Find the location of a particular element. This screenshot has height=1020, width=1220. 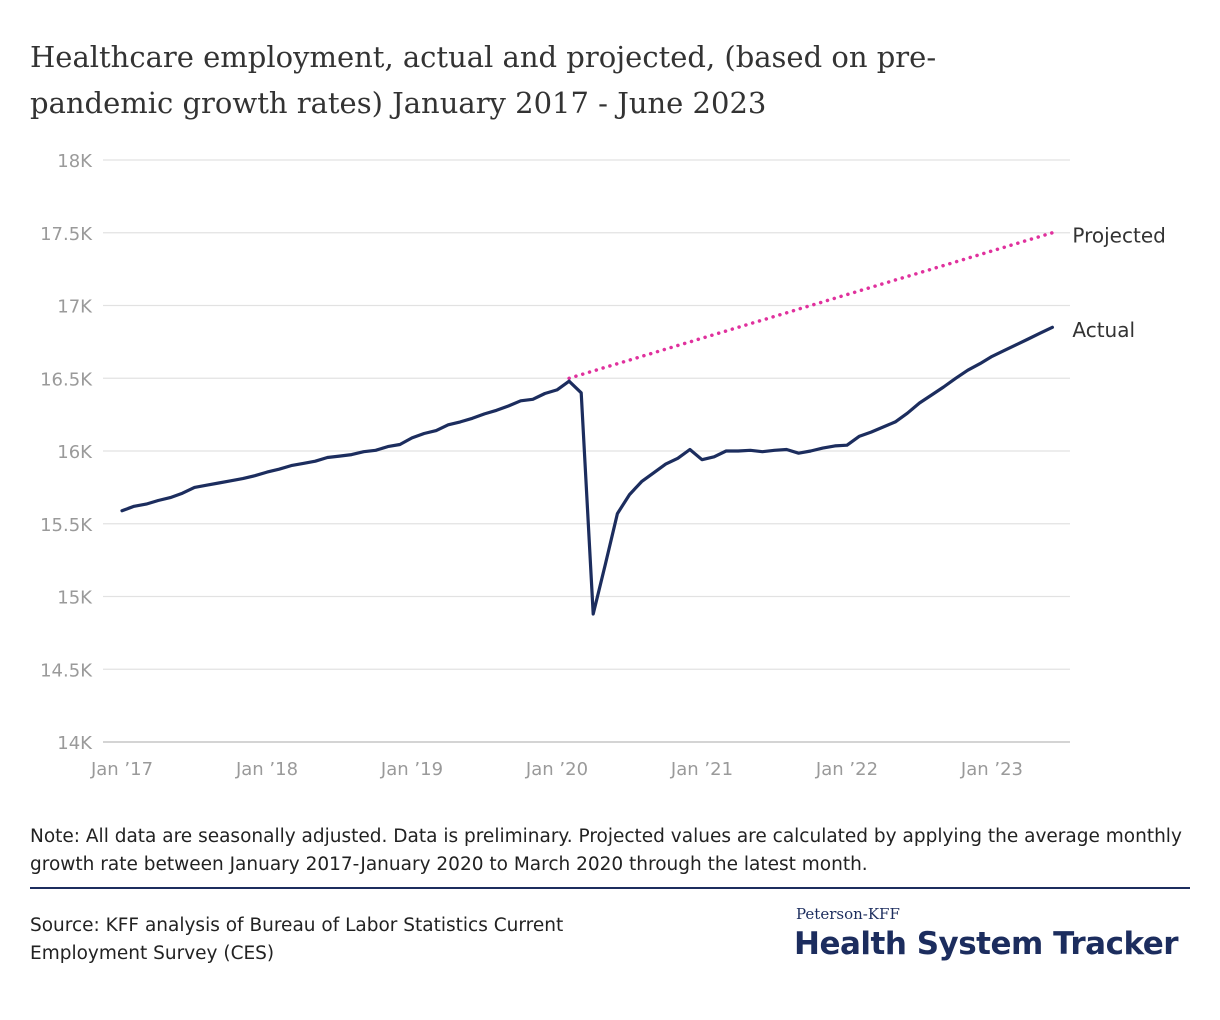

y-tick-label: 17K is located at coordinates (75, 307).